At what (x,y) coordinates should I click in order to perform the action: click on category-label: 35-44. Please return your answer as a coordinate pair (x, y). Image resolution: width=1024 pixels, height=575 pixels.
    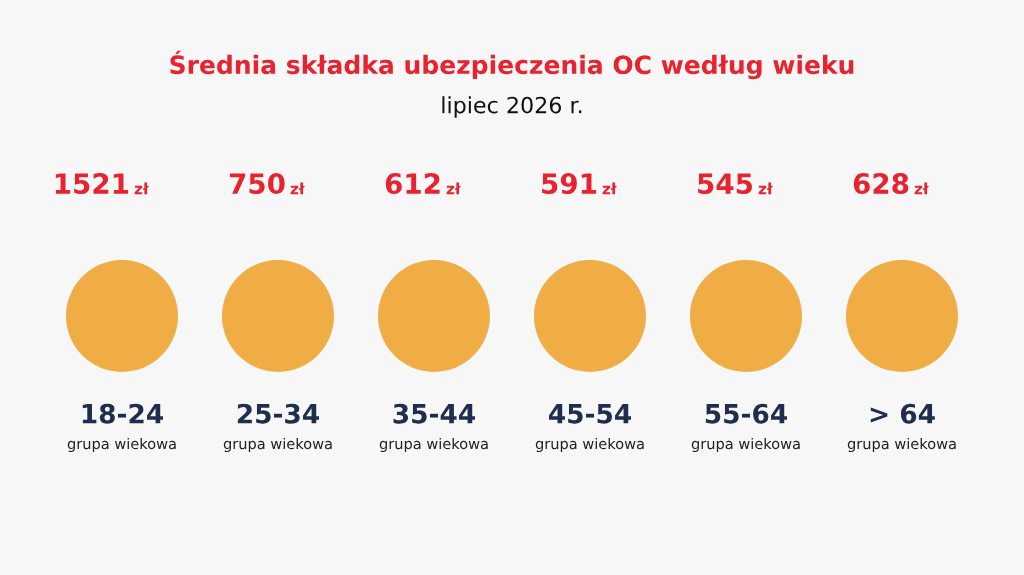
    Looking at the image, I should click on (434, 413).